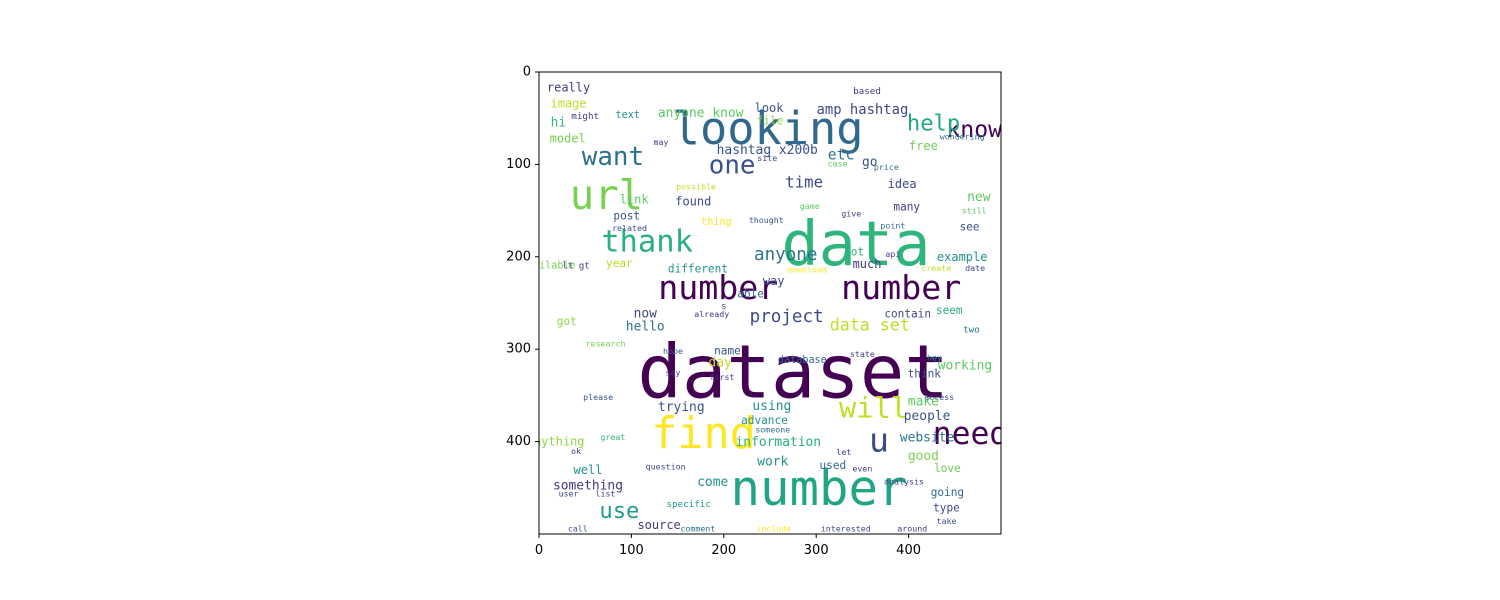 The width and height of the screenshot is (1500, 600). I want to click on word-link: link, so click(635, 200).